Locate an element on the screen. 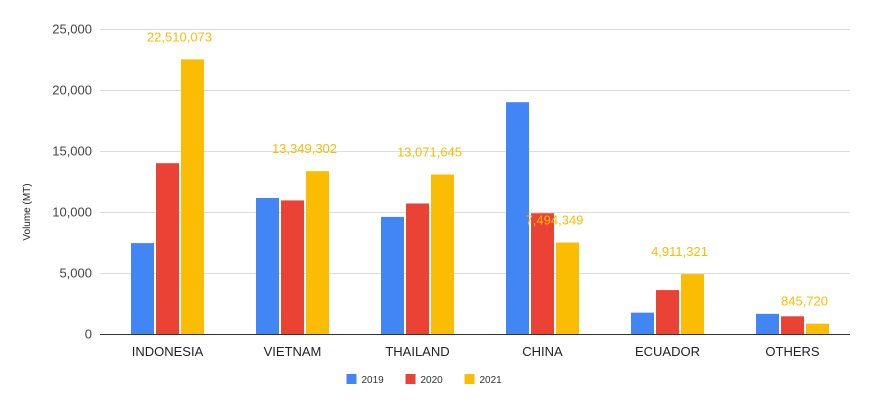 This screenshot has width=870, height=406. x-tick-label: INDONESIA is located at coordinates (168, 351).